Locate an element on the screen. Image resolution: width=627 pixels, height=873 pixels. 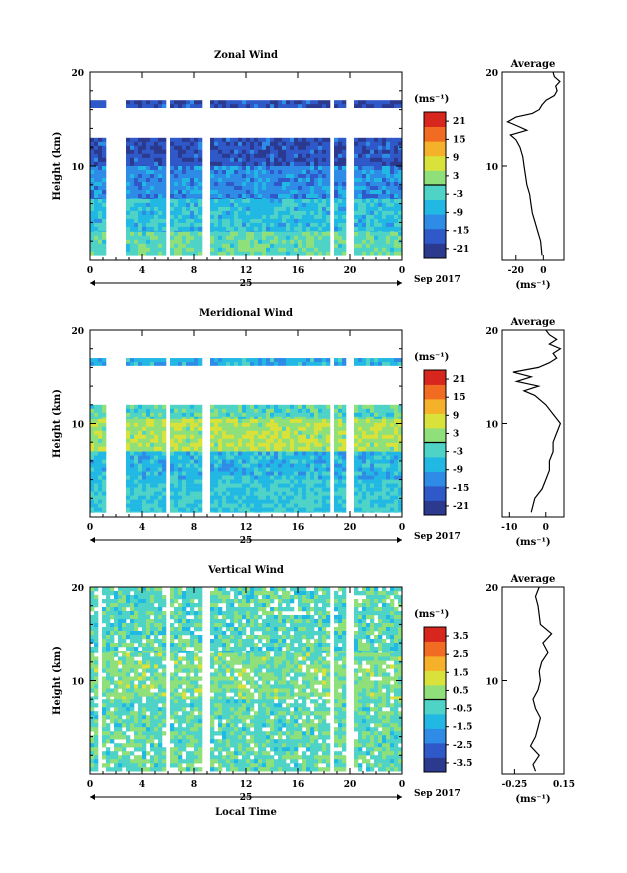
colorbar-tick-label: -9 is located at coordinates (458, 471).